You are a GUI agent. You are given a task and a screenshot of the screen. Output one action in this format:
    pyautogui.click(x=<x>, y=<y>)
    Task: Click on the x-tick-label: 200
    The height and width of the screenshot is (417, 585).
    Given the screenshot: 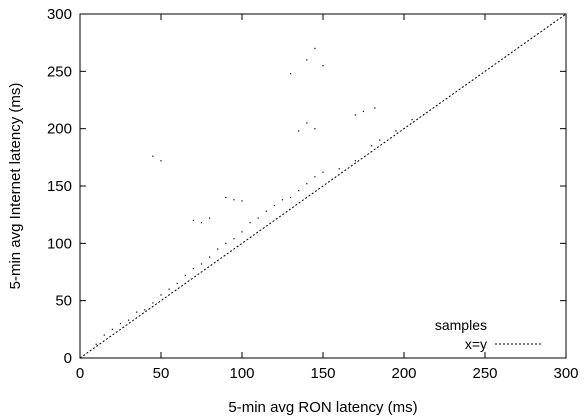 What is the action you would take?
    pyautogui.click(x=403, y=373)
    